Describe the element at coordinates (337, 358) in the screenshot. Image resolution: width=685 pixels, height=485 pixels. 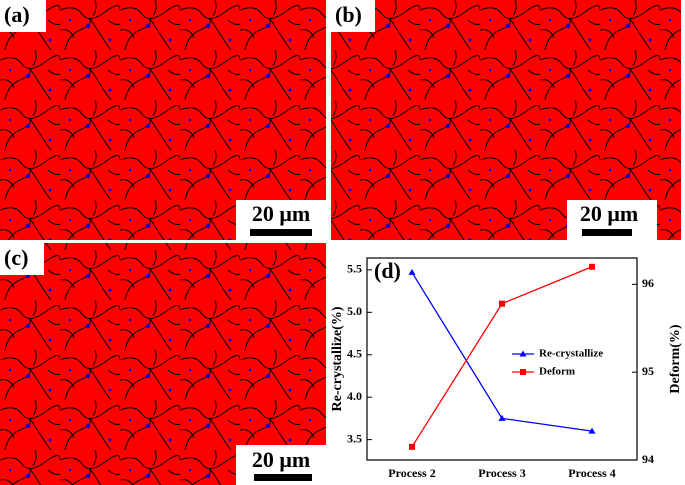
I see `y-axis-title: Re-crystallize(%)` at that location.